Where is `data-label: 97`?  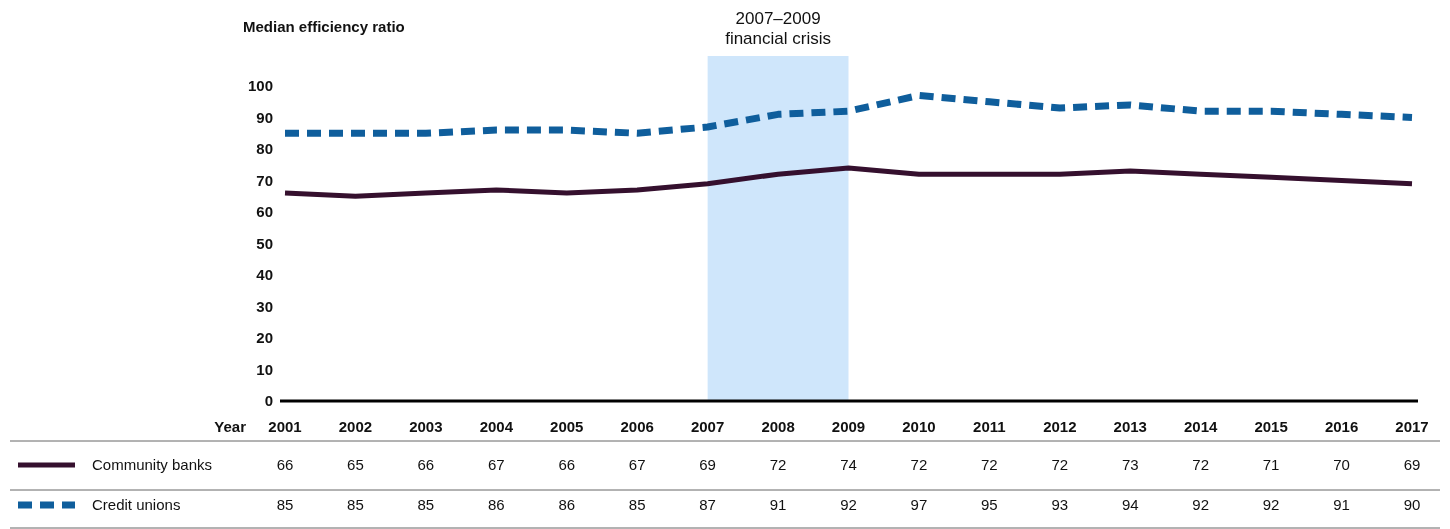
data-label: 97 is located at coordinates (919, 504).